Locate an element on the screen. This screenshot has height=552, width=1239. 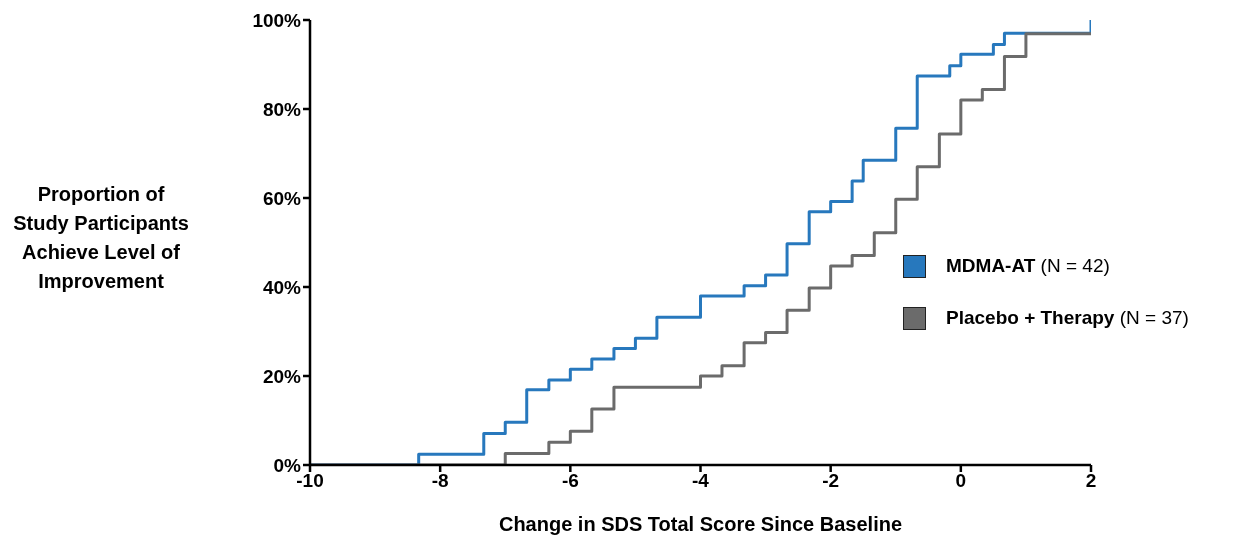
x-tick-label: 0 is located at coordinates (961, 481).